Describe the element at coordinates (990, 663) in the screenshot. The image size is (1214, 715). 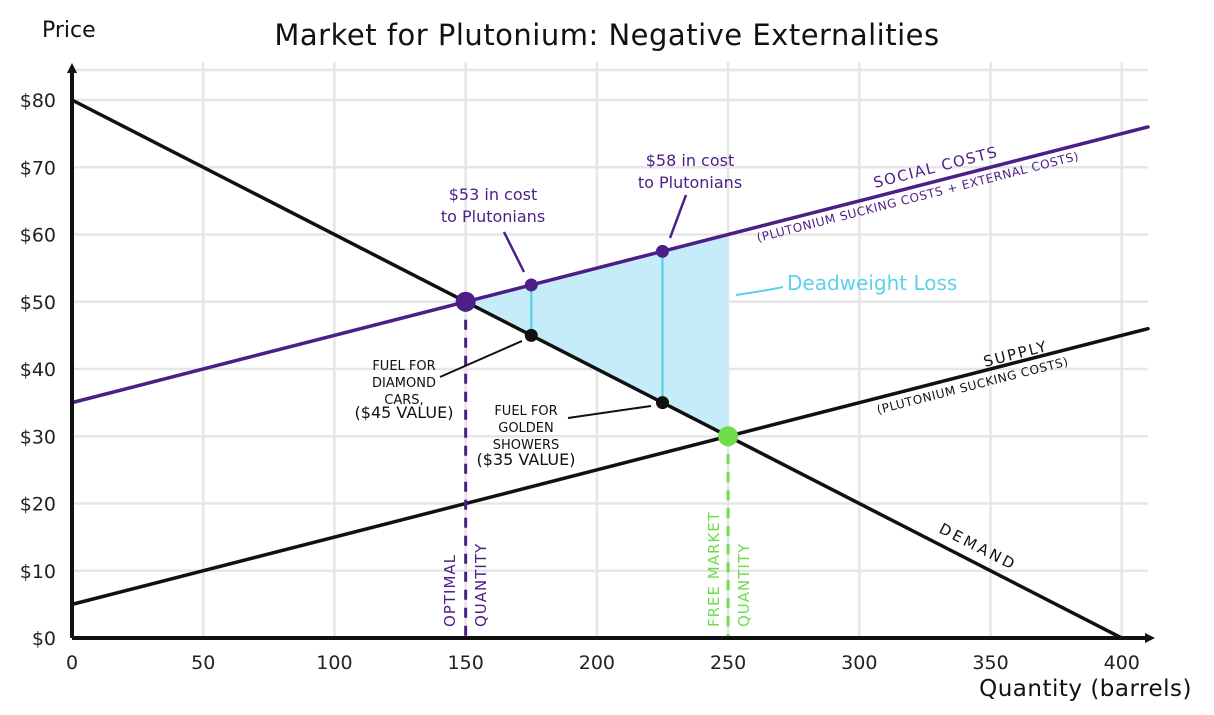
I see `x-tick-label: 350` at that location.